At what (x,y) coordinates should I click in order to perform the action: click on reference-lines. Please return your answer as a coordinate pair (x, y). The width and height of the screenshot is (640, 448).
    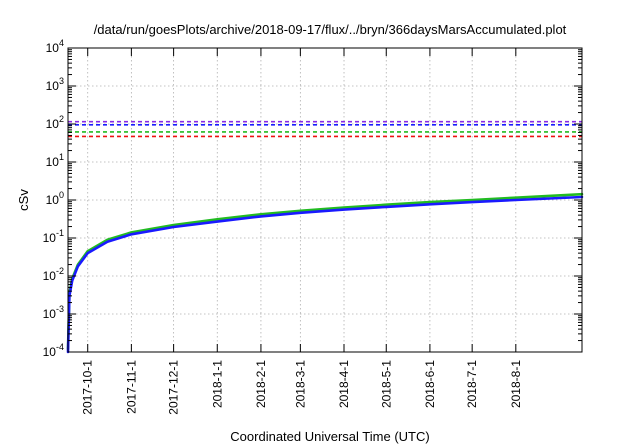
    Looking at the image, I should click on (325, 129).